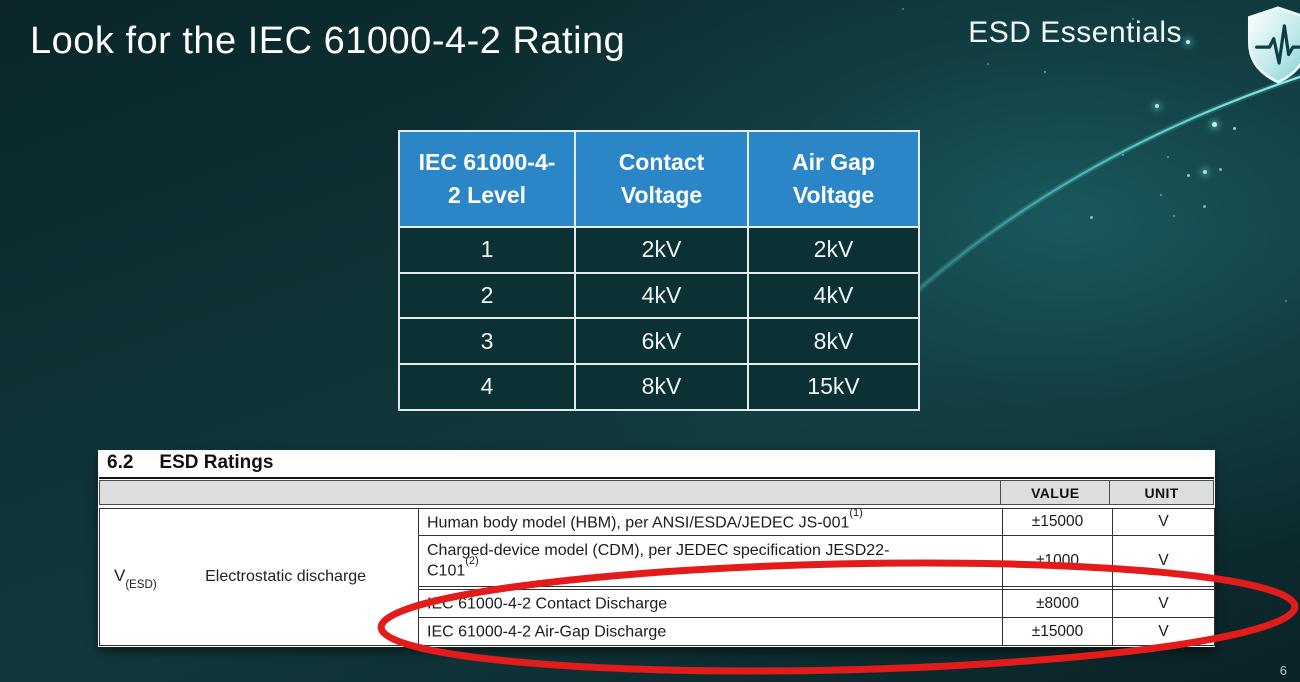 The width and height of the screenshot is (1300, 682). Describe the element at coordinates (1273, 45) in the screenshot. I see `shield-pulse-icon` at that location.